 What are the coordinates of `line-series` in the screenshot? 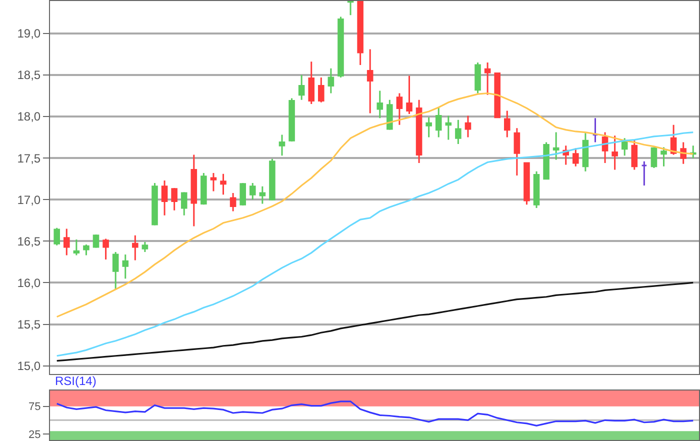 It's located at (375, 413).